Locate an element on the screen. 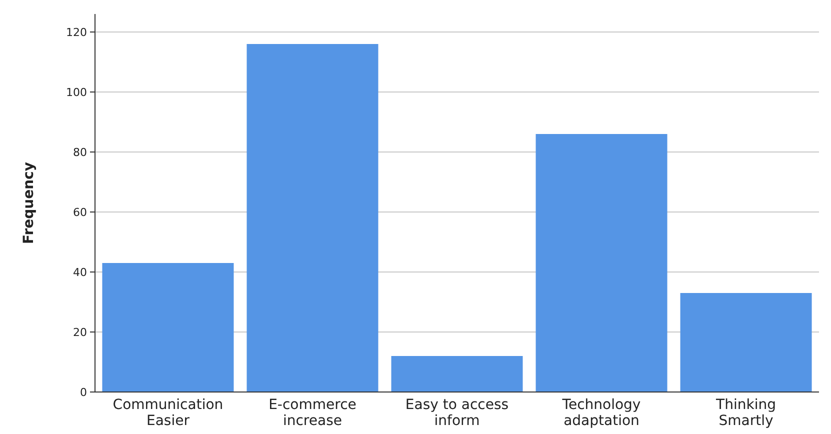 This screenshot has height=434, width=831. y-tick-label: 0 is located at coordinates (83, 392).